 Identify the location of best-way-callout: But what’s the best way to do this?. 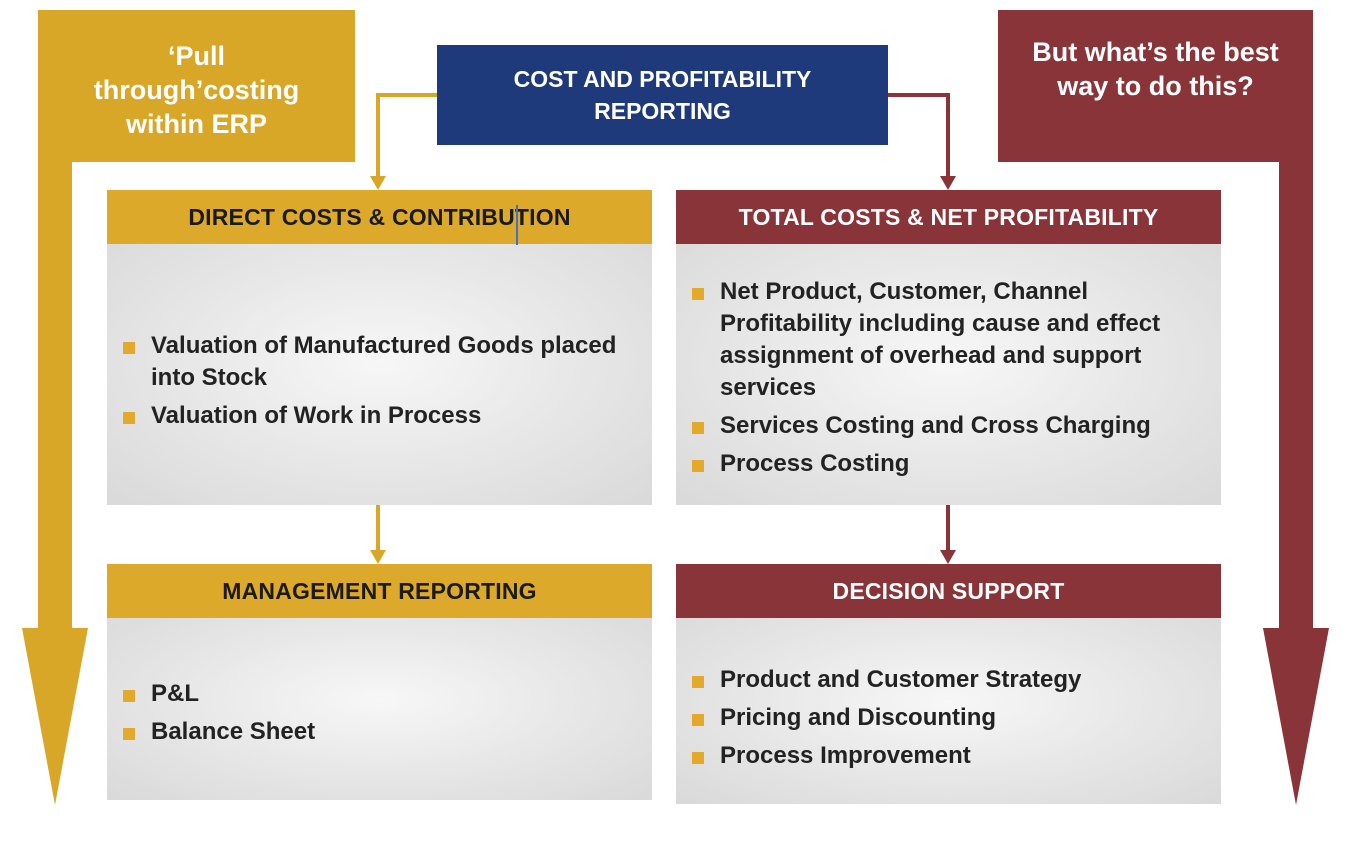
(1155, 86).